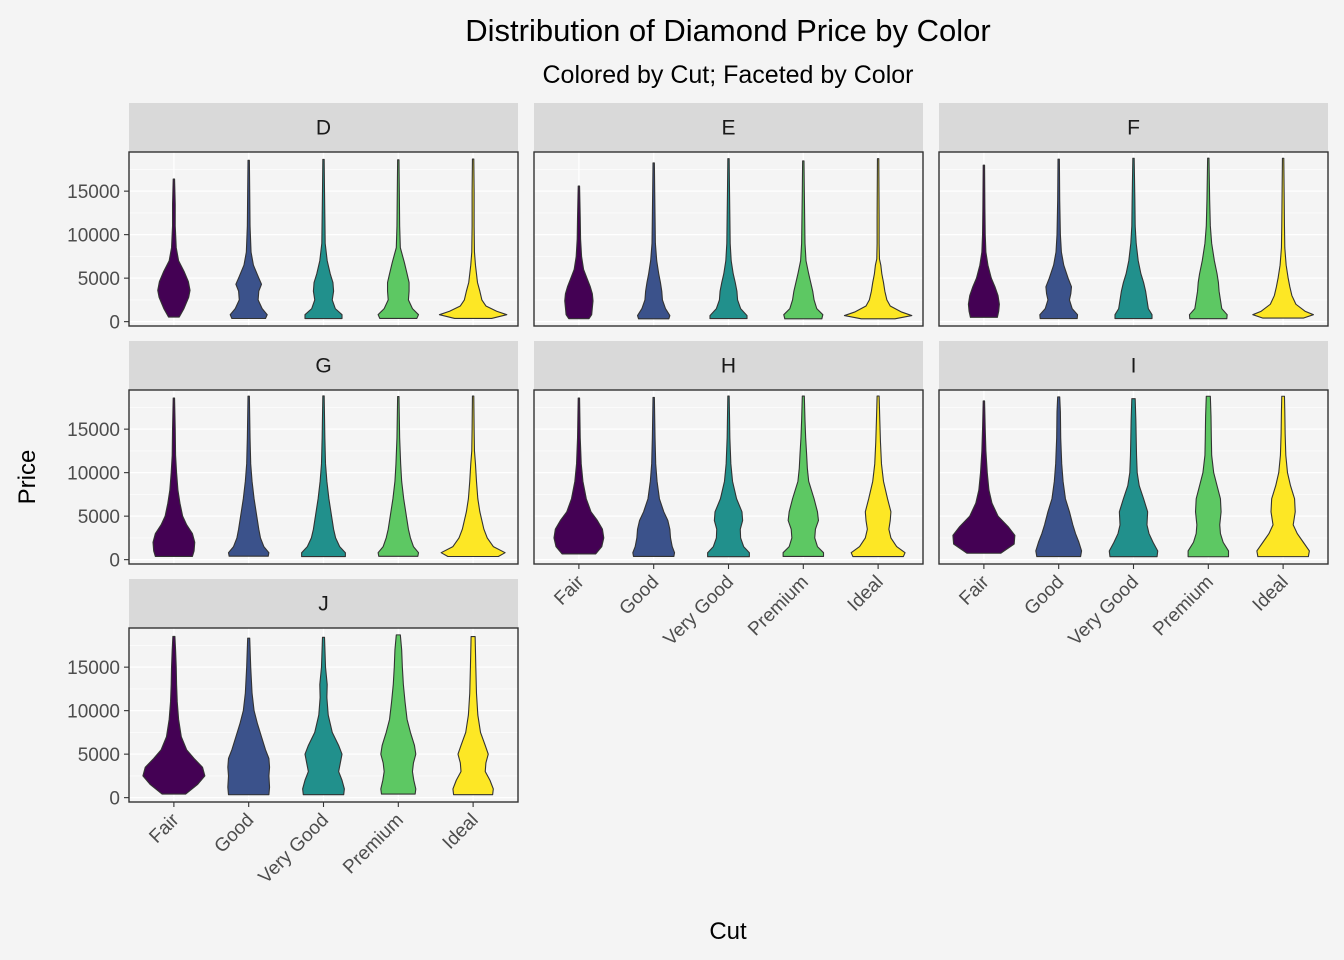  What do you see at coordinates (398, 714) in the screenshot?
I see `violin-j-premium` at bounding box center [398, 714].